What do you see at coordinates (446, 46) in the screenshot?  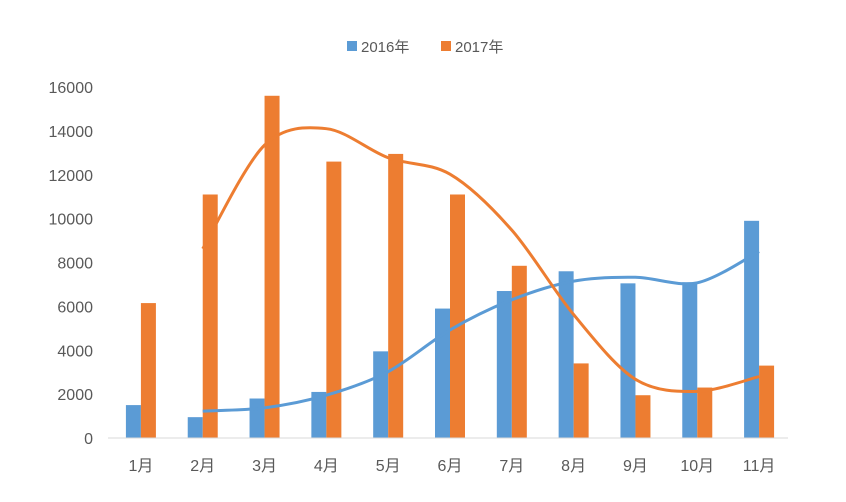 I see `legend-swatch-2017` at bounding box center [446, 46].